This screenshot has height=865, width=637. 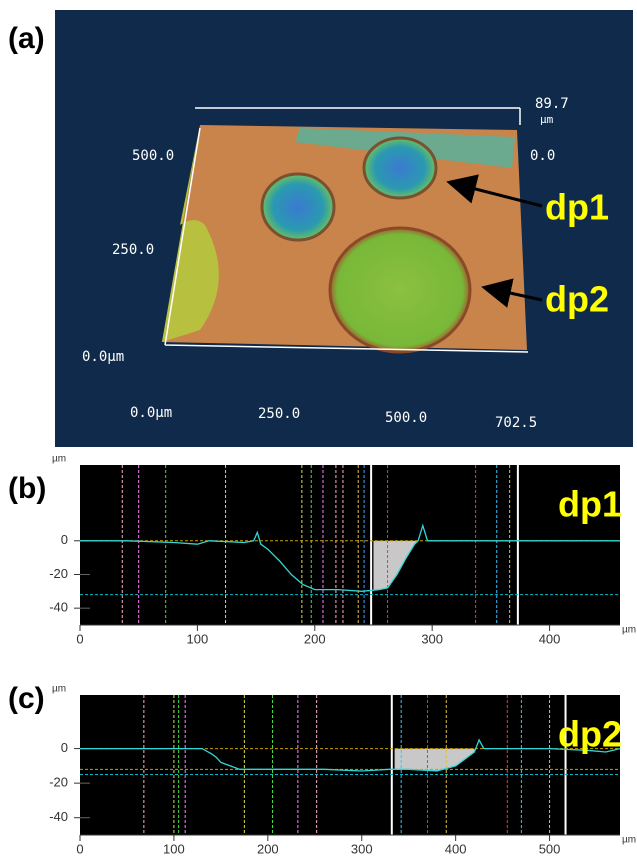 I want to click on x-tick-label: 500, so click(x=550, y=848).